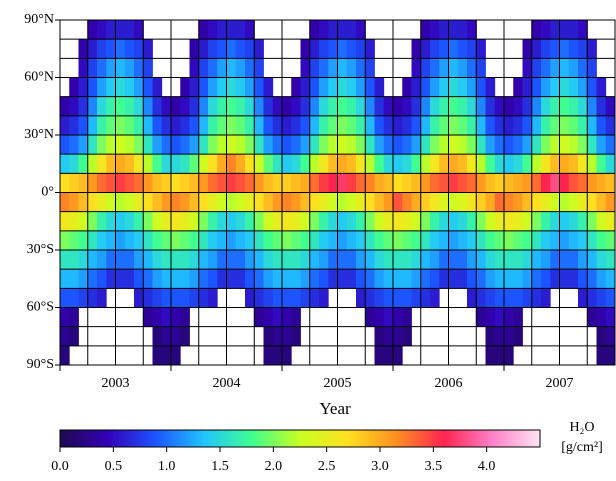 Image resolution: width=616 pixels, height=481 pixels. What do you see at coordinates (40, 364) in the screenshot?
I see `y-tick-label: 90°S` at bounding box center [40, 364].